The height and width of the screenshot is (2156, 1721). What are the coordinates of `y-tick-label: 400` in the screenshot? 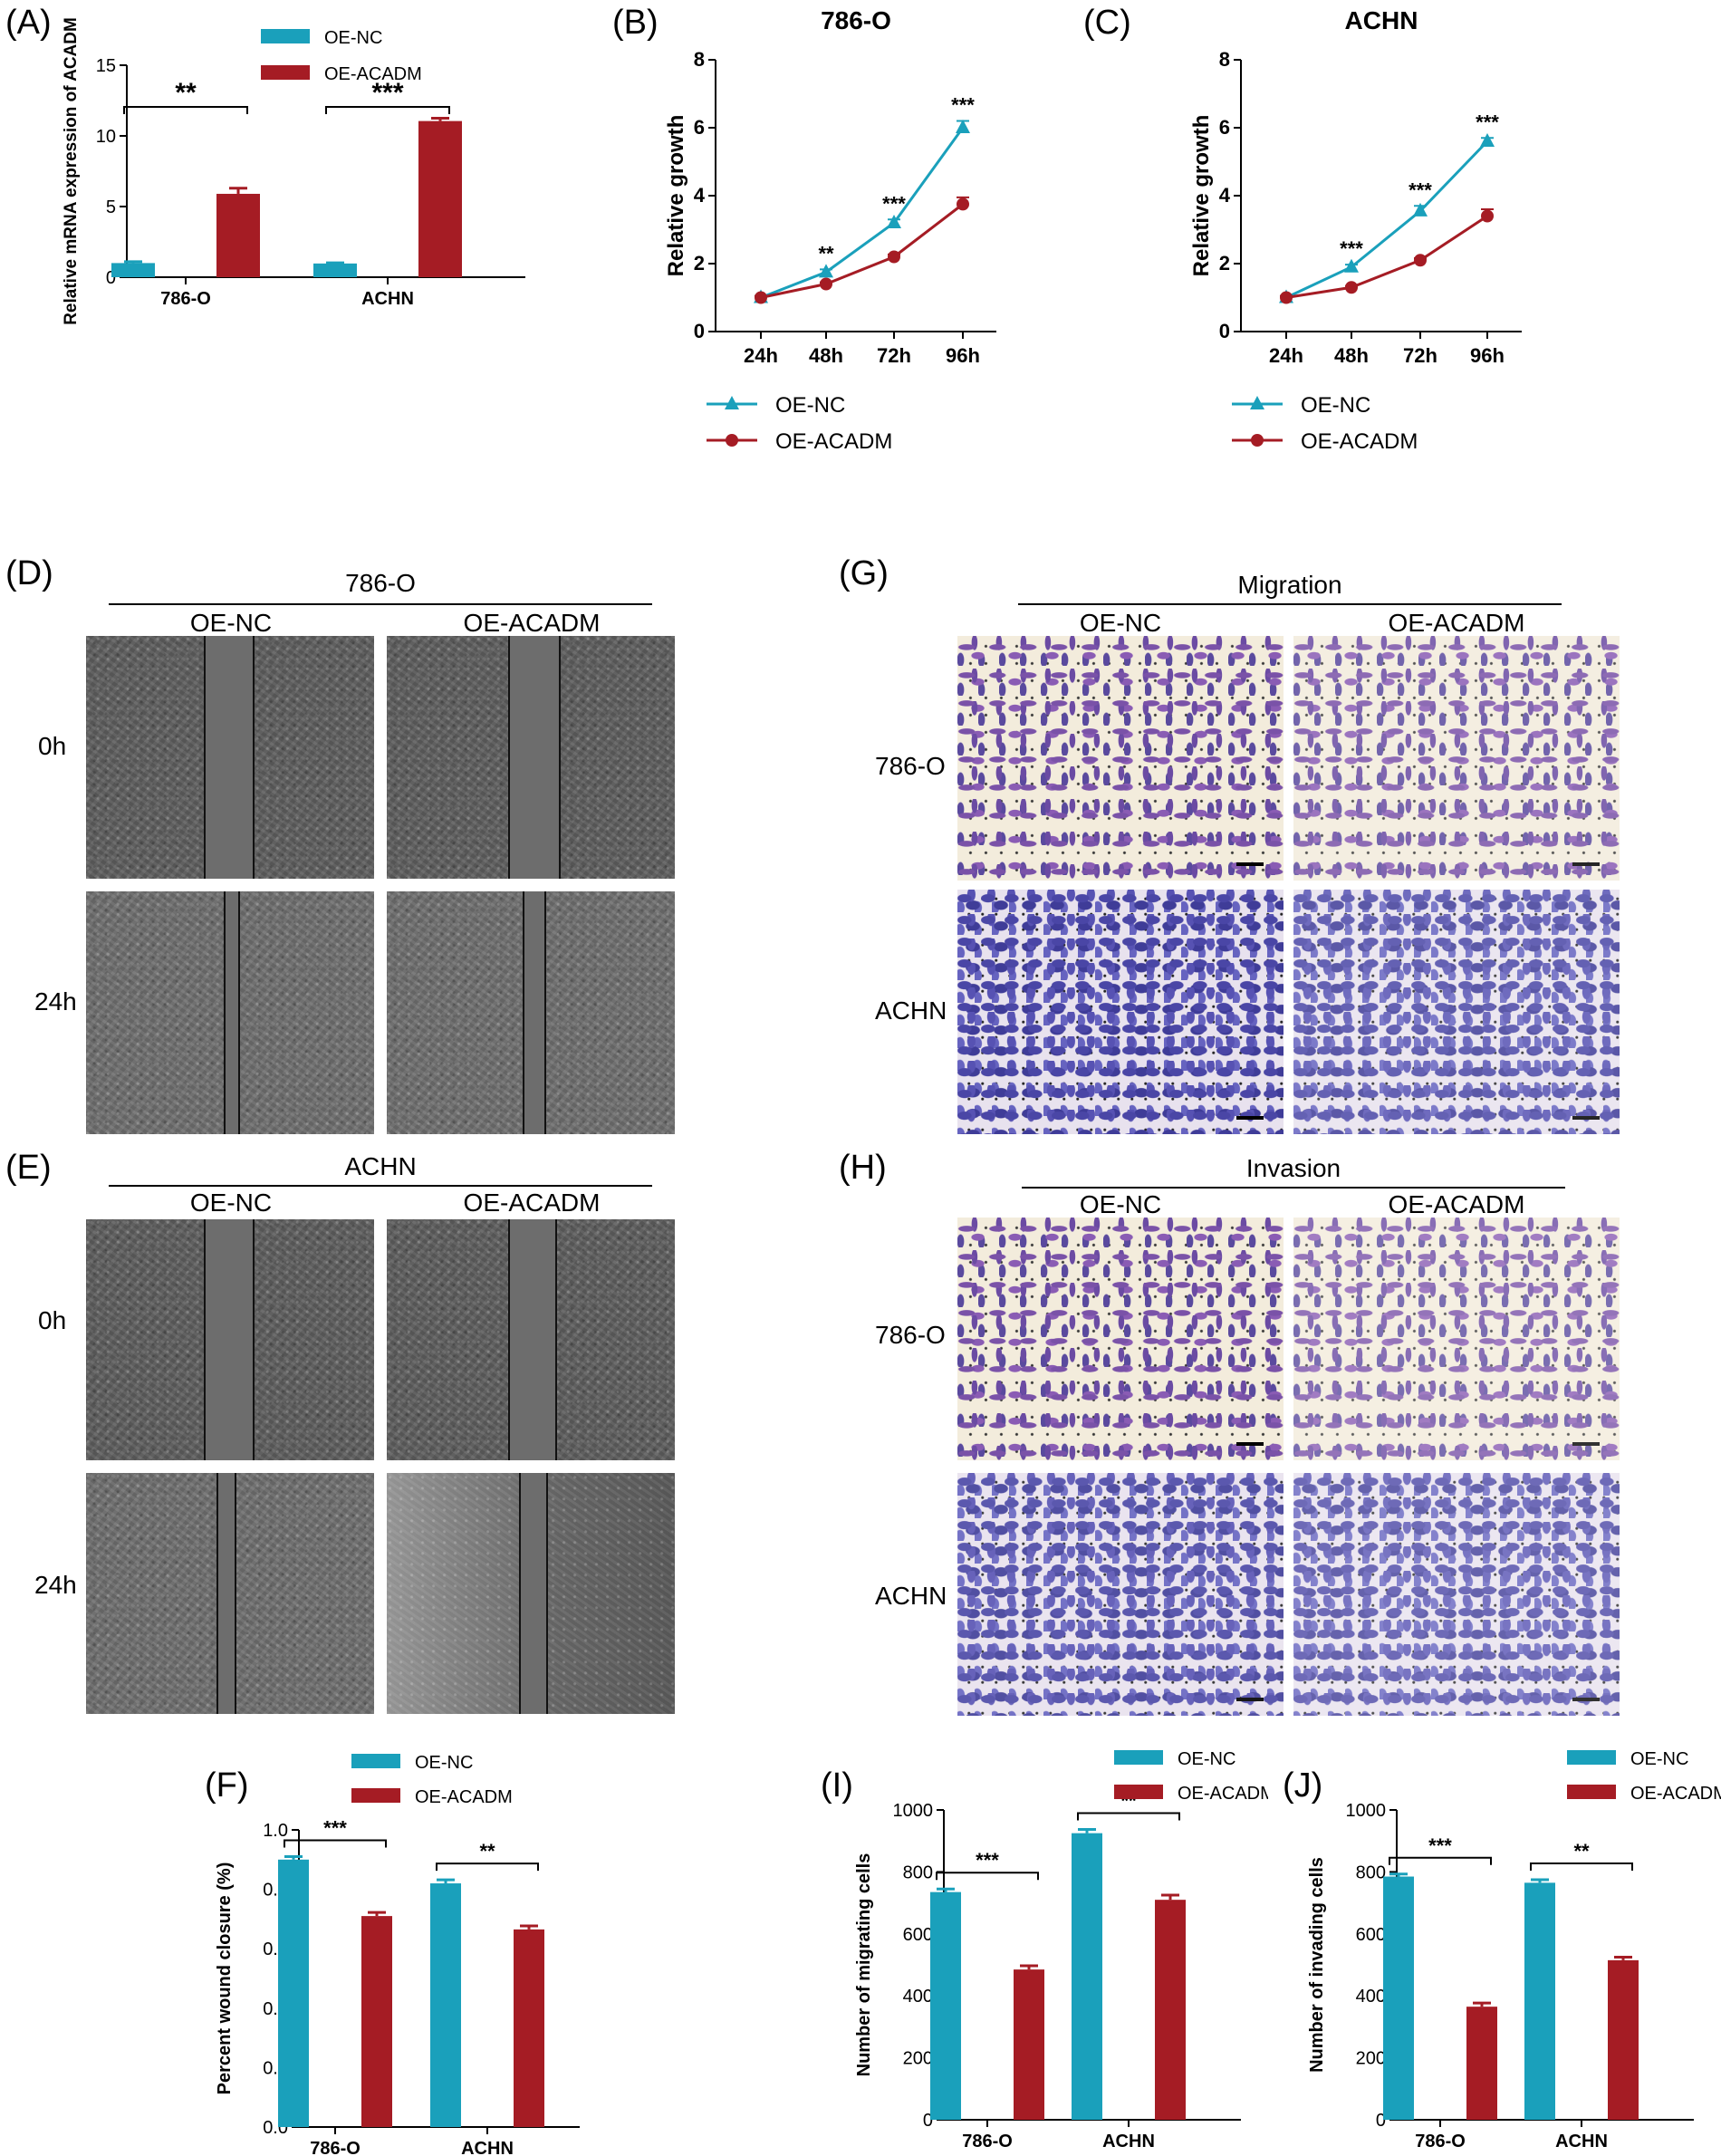 It's located at (1371, 1997).